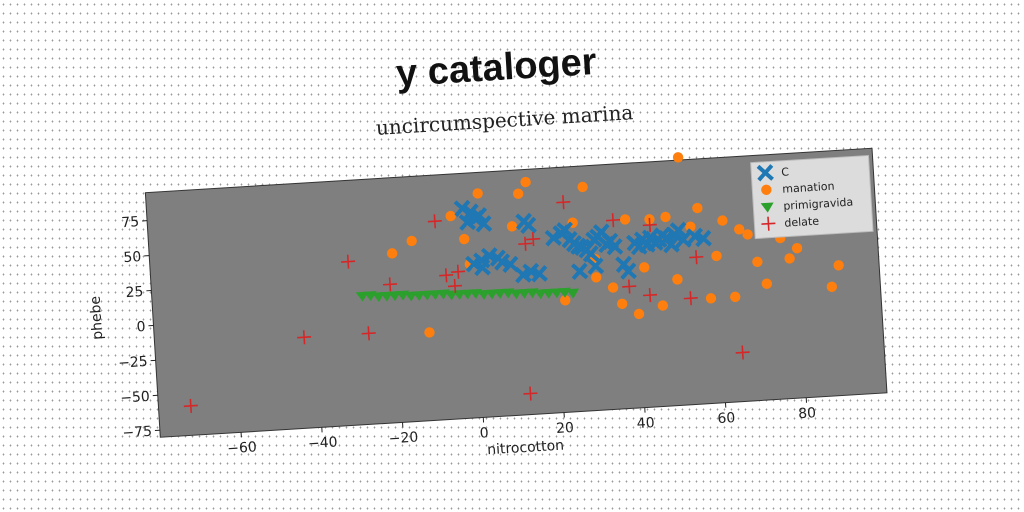  I want to click on y-axis-label: phebe, so click(97, 317).